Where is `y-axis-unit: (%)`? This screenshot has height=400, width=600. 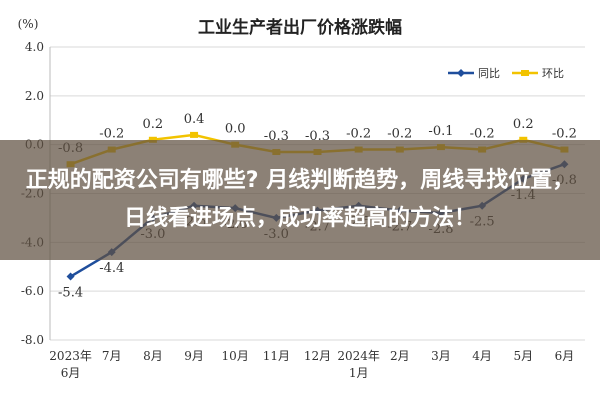 y-axis-unit: (%) is located at coordinates (28, 24).